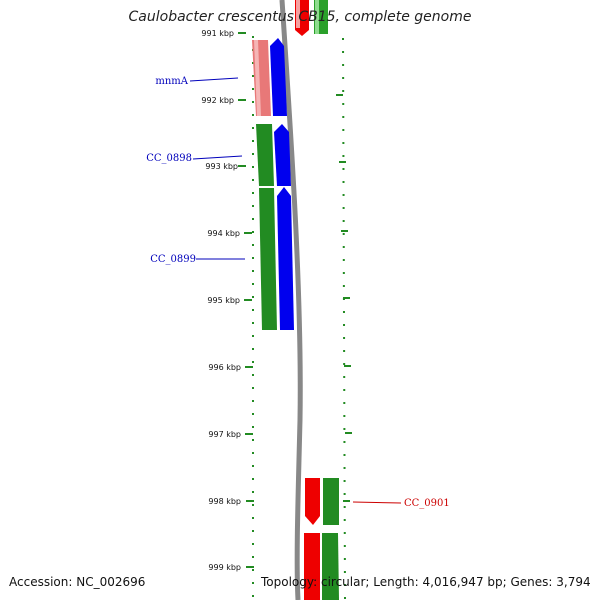  What do you see at coordinates (173, 259) in the screenshot?
I see `gene-label-CC_0899: CC_0899` at bounding box center [173, 259].